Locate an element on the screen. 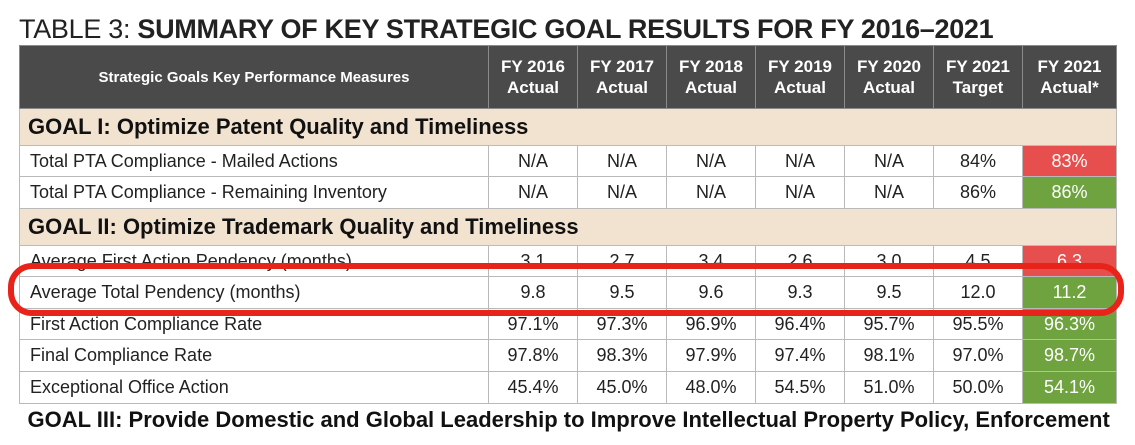  value-cell: 98.1% is located at coordinates (889, 355).